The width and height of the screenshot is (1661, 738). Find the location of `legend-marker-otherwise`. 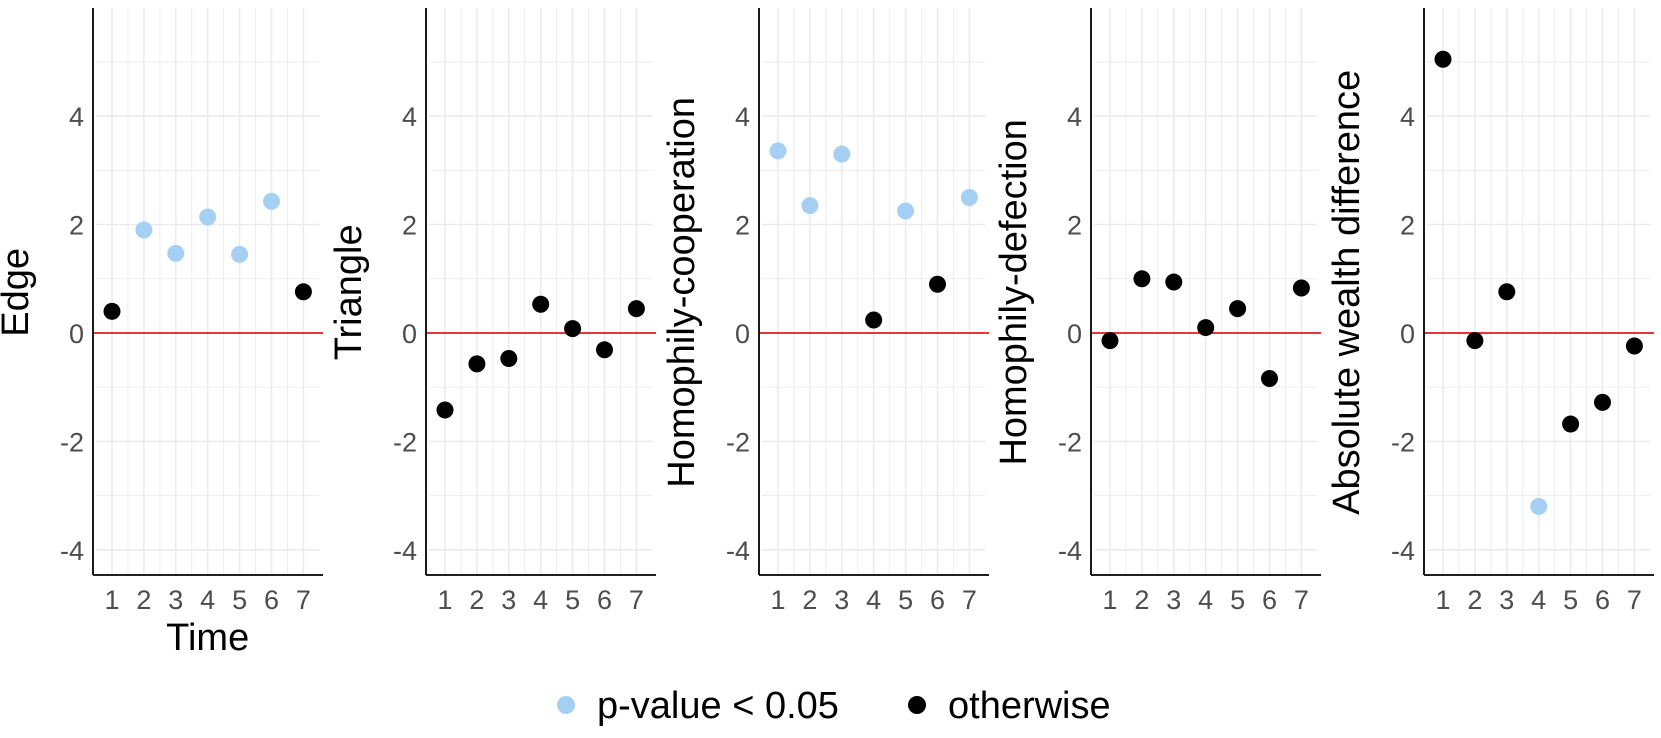

legend-marker-otherwise is located at coordinates (917, 705).